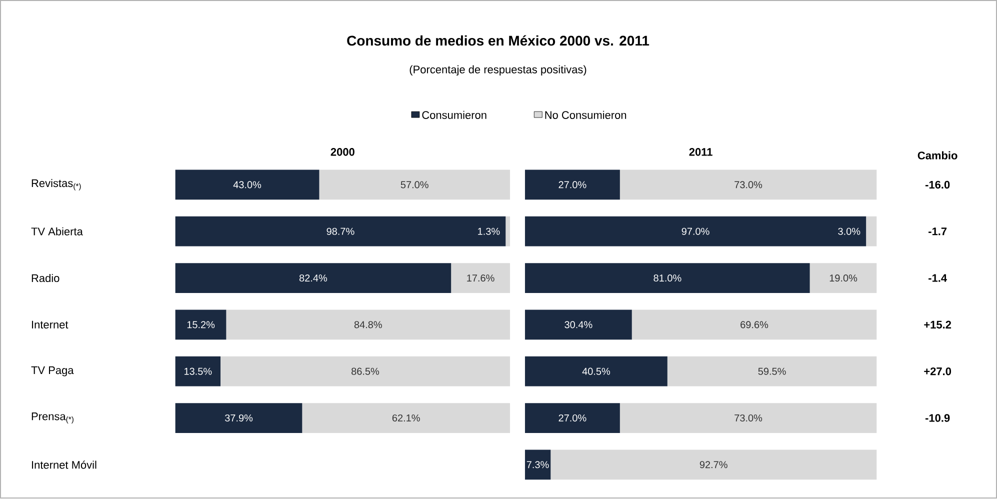 The width and height of the screenshot is (997, 499). What do you see at coordinates (64, 465) in the screenshot?
I see `y-tick-label: Internet Móvil` at bounding box center [64, 465].